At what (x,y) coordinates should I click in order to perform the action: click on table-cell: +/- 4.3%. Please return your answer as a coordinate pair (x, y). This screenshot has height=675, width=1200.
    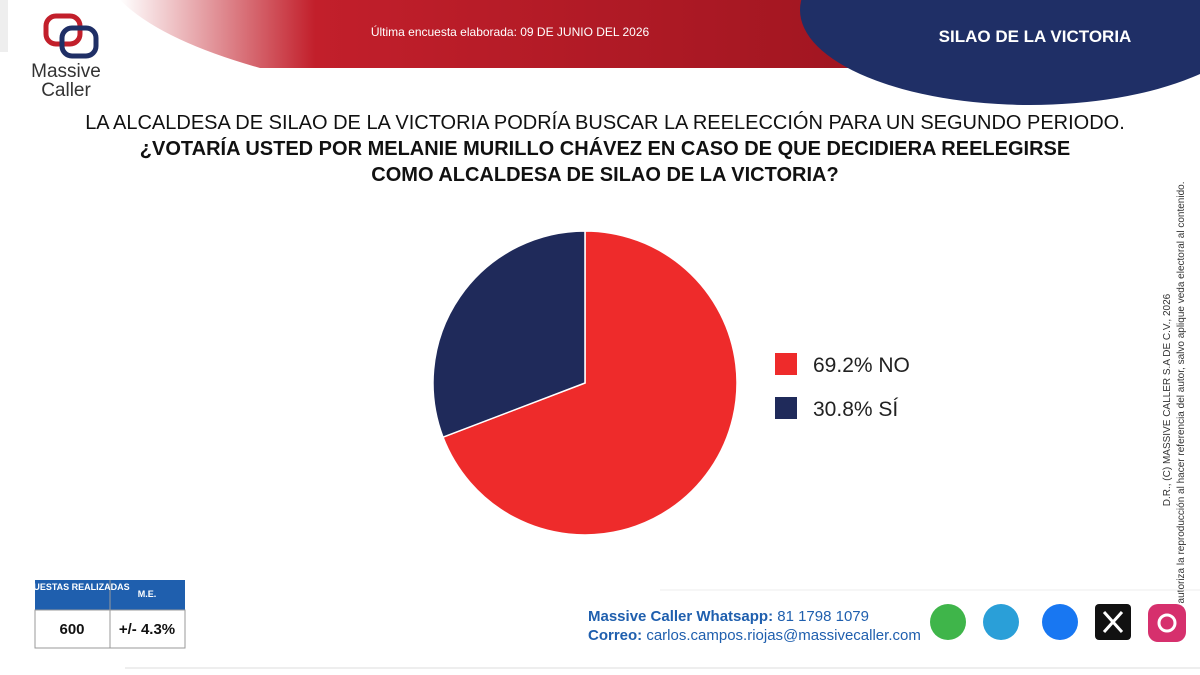
    Looking at the image, I should click on (147, 629).